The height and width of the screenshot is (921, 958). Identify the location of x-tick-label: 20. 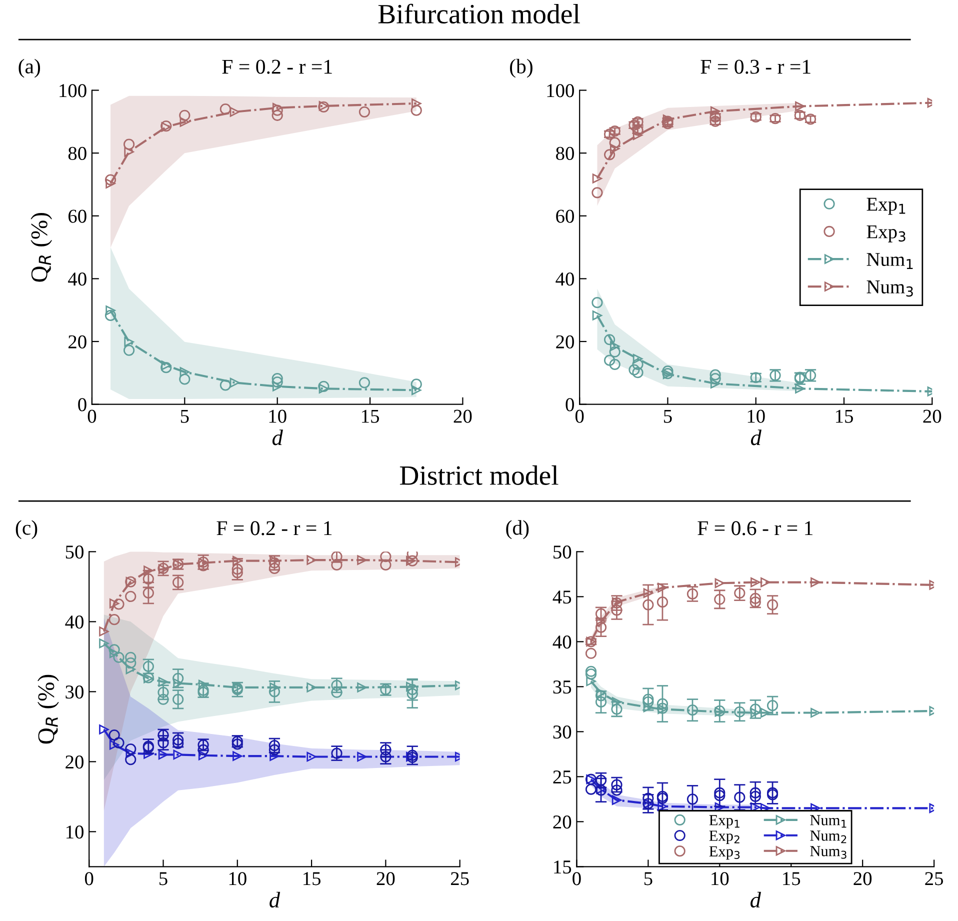
(863, 879).